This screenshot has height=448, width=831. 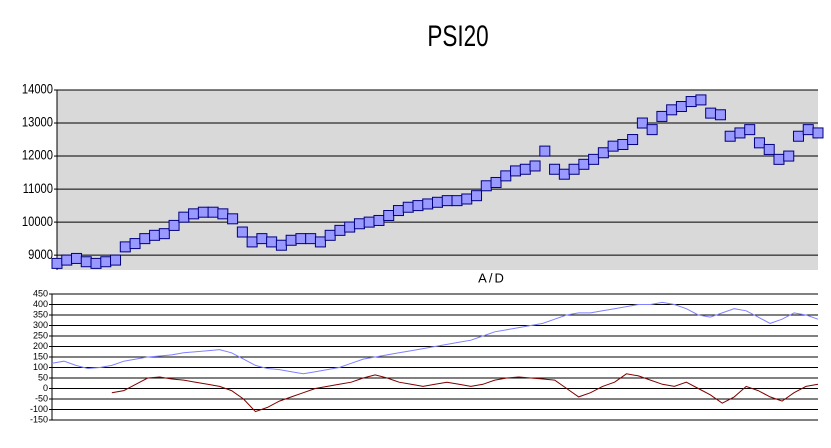 I want to click on y-tick-label: 50, so click(x=43, y=377).